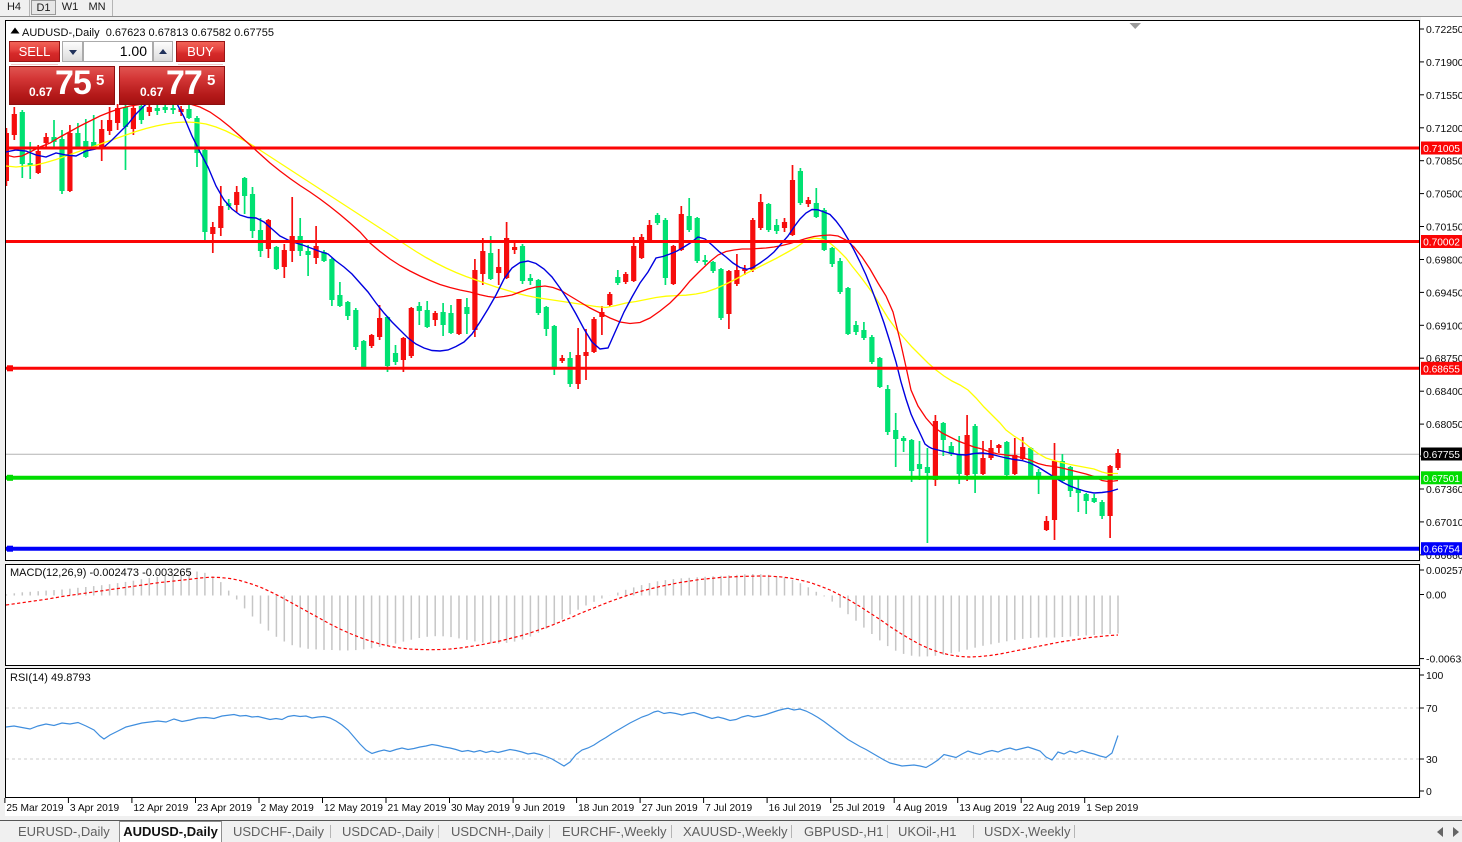  Describe the element at coordinates (606, 808) in the screenshot. I see `svg-text: 18 Jun 2019` at that location.